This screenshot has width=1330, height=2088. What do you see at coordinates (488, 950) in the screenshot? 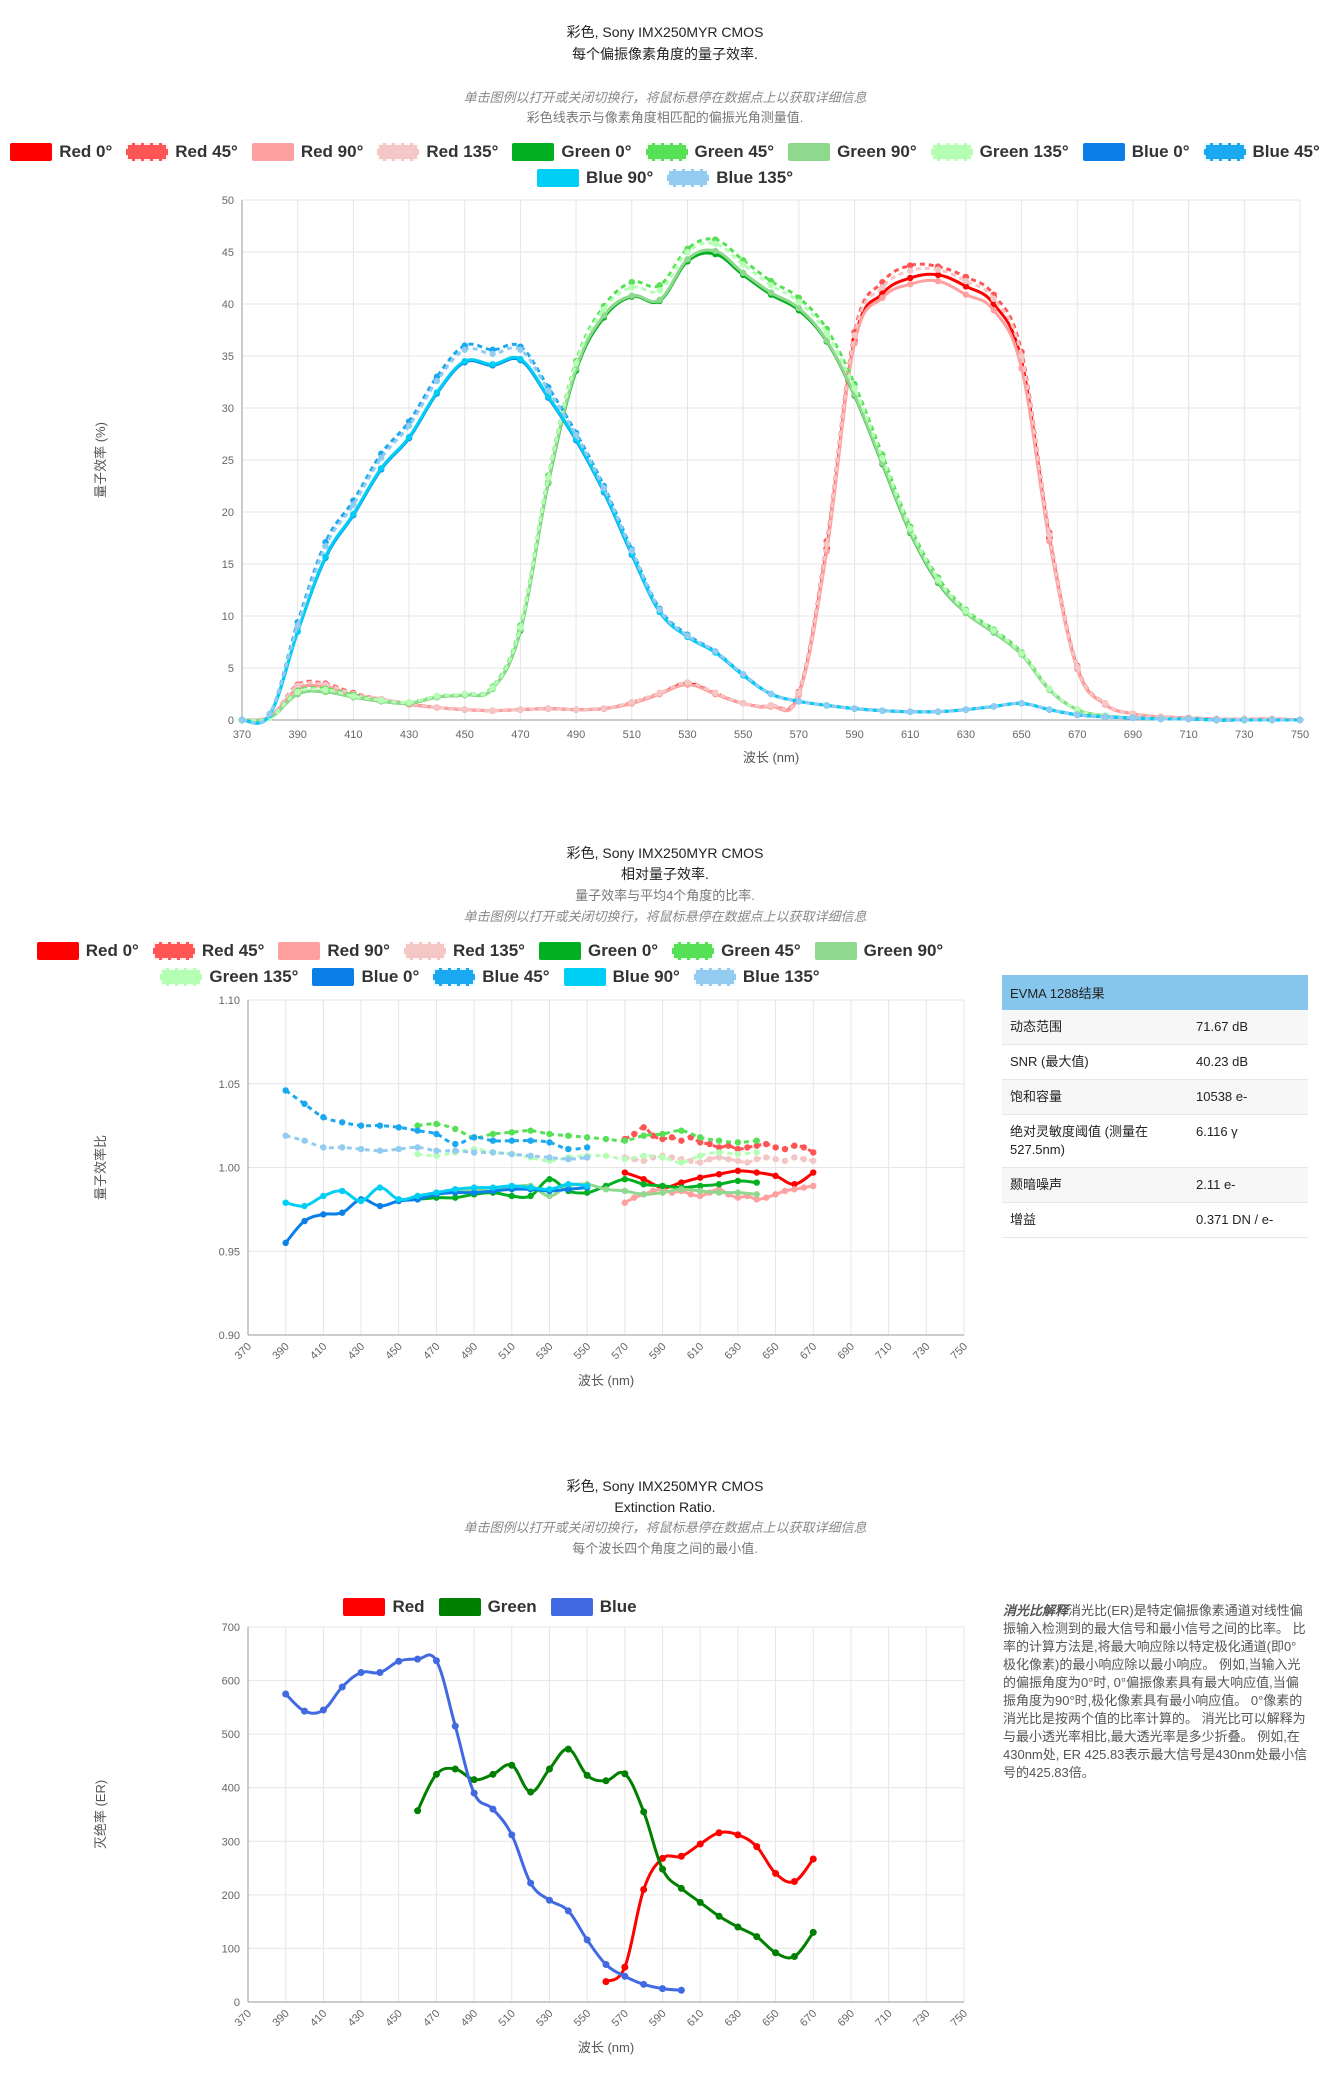
I see `legend-label: Red 135°` at bounding box center [488, 950].